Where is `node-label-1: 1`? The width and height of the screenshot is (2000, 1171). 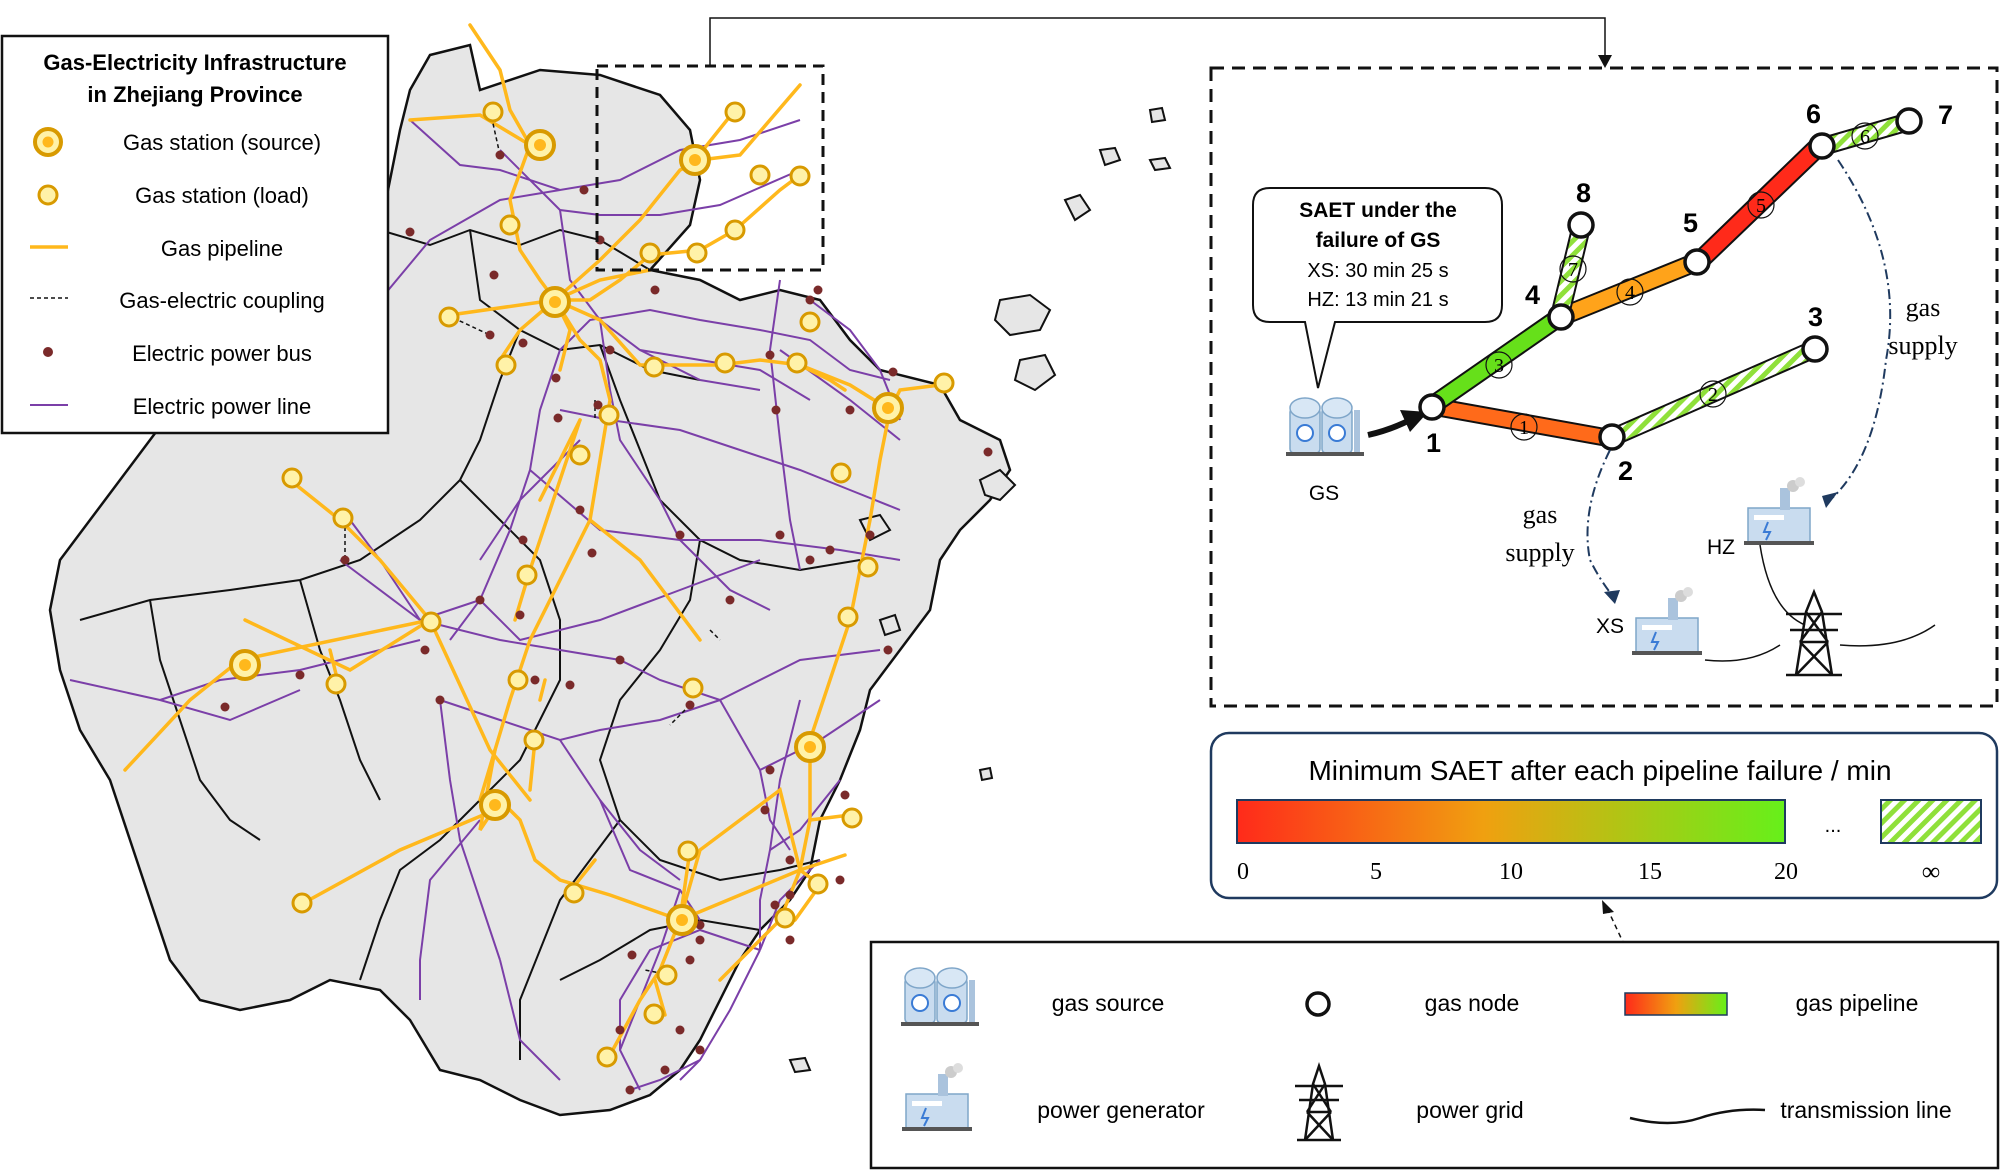
node-label-1: 1 is located at coordinates (1433, 443).